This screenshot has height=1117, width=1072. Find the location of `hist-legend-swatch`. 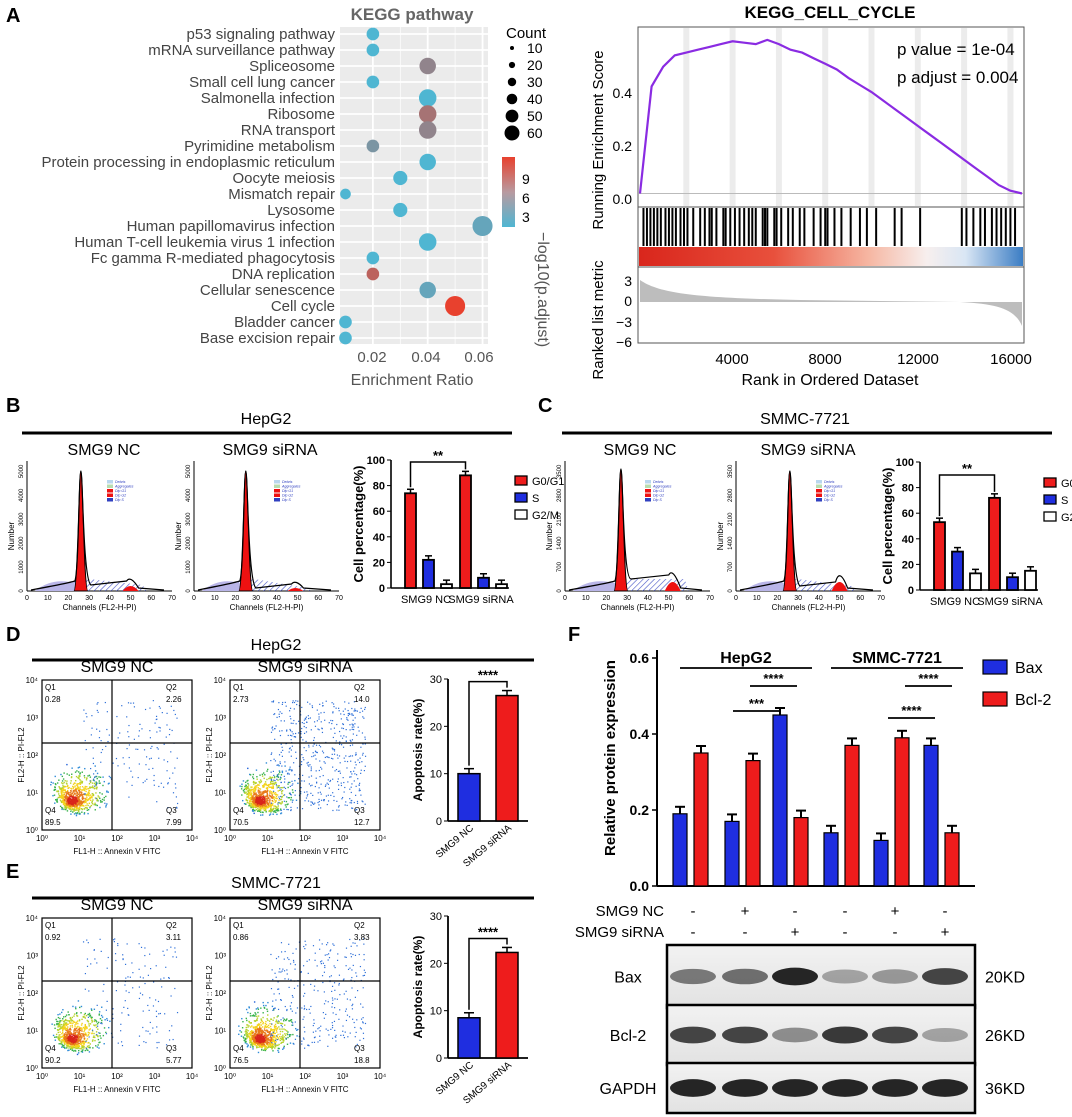

hist-legend-swatch is located at coordinates (819, 500).